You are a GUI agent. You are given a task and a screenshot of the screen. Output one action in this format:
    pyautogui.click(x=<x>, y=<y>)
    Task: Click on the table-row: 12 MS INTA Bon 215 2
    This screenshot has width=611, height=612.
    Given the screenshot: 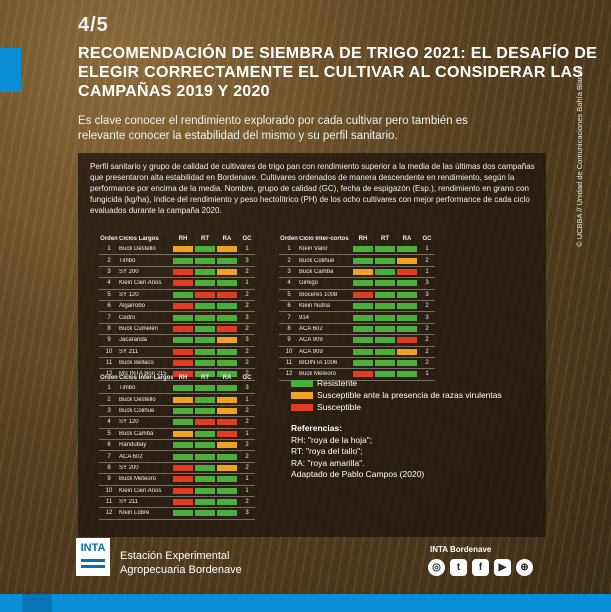 What is the action you would take?
    pyautogui.click(x=177, y=375)
    